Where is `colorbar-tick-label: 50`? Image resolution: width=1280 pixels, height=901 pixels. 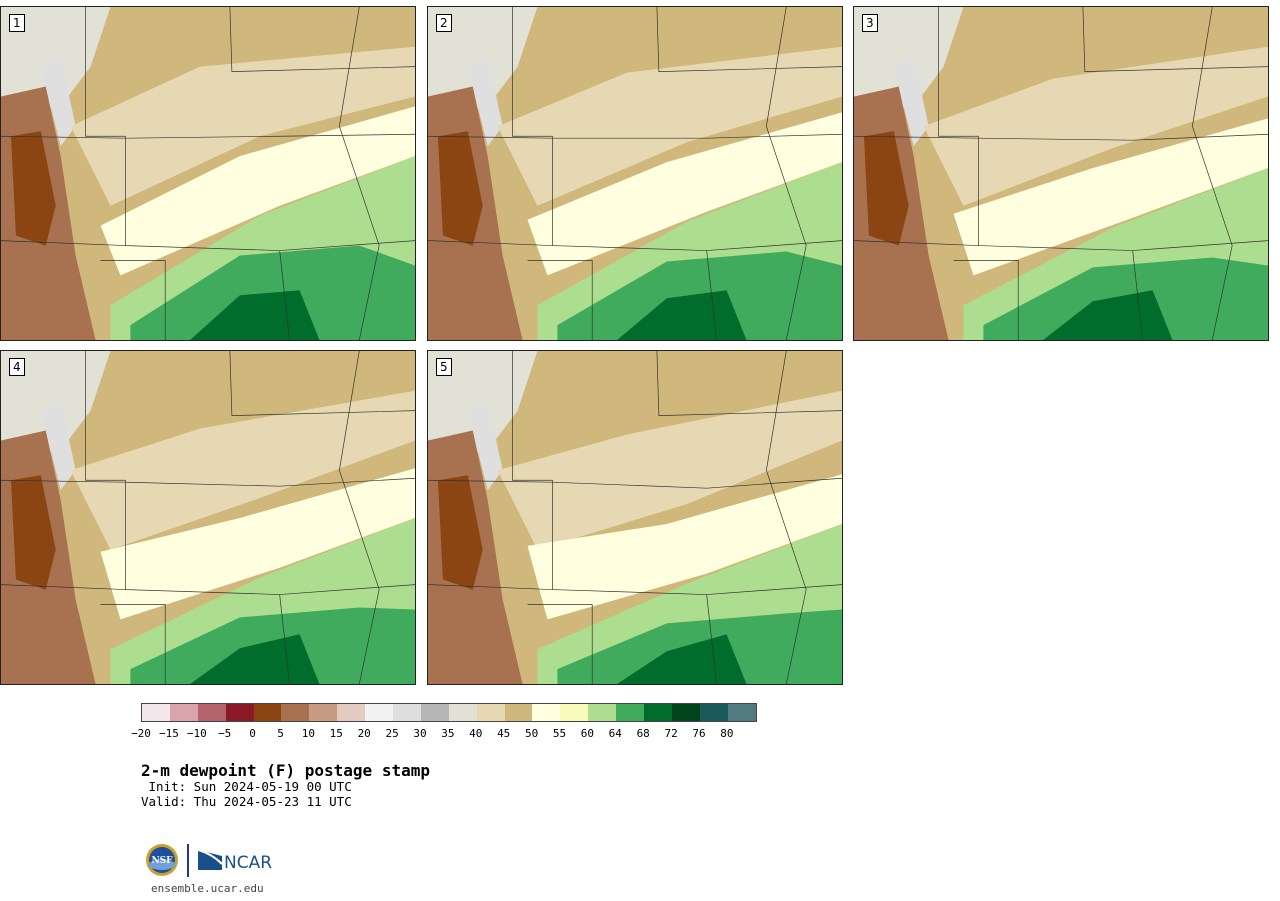
colorbar-tick-label: 50 is located at coordinates (531, 733).